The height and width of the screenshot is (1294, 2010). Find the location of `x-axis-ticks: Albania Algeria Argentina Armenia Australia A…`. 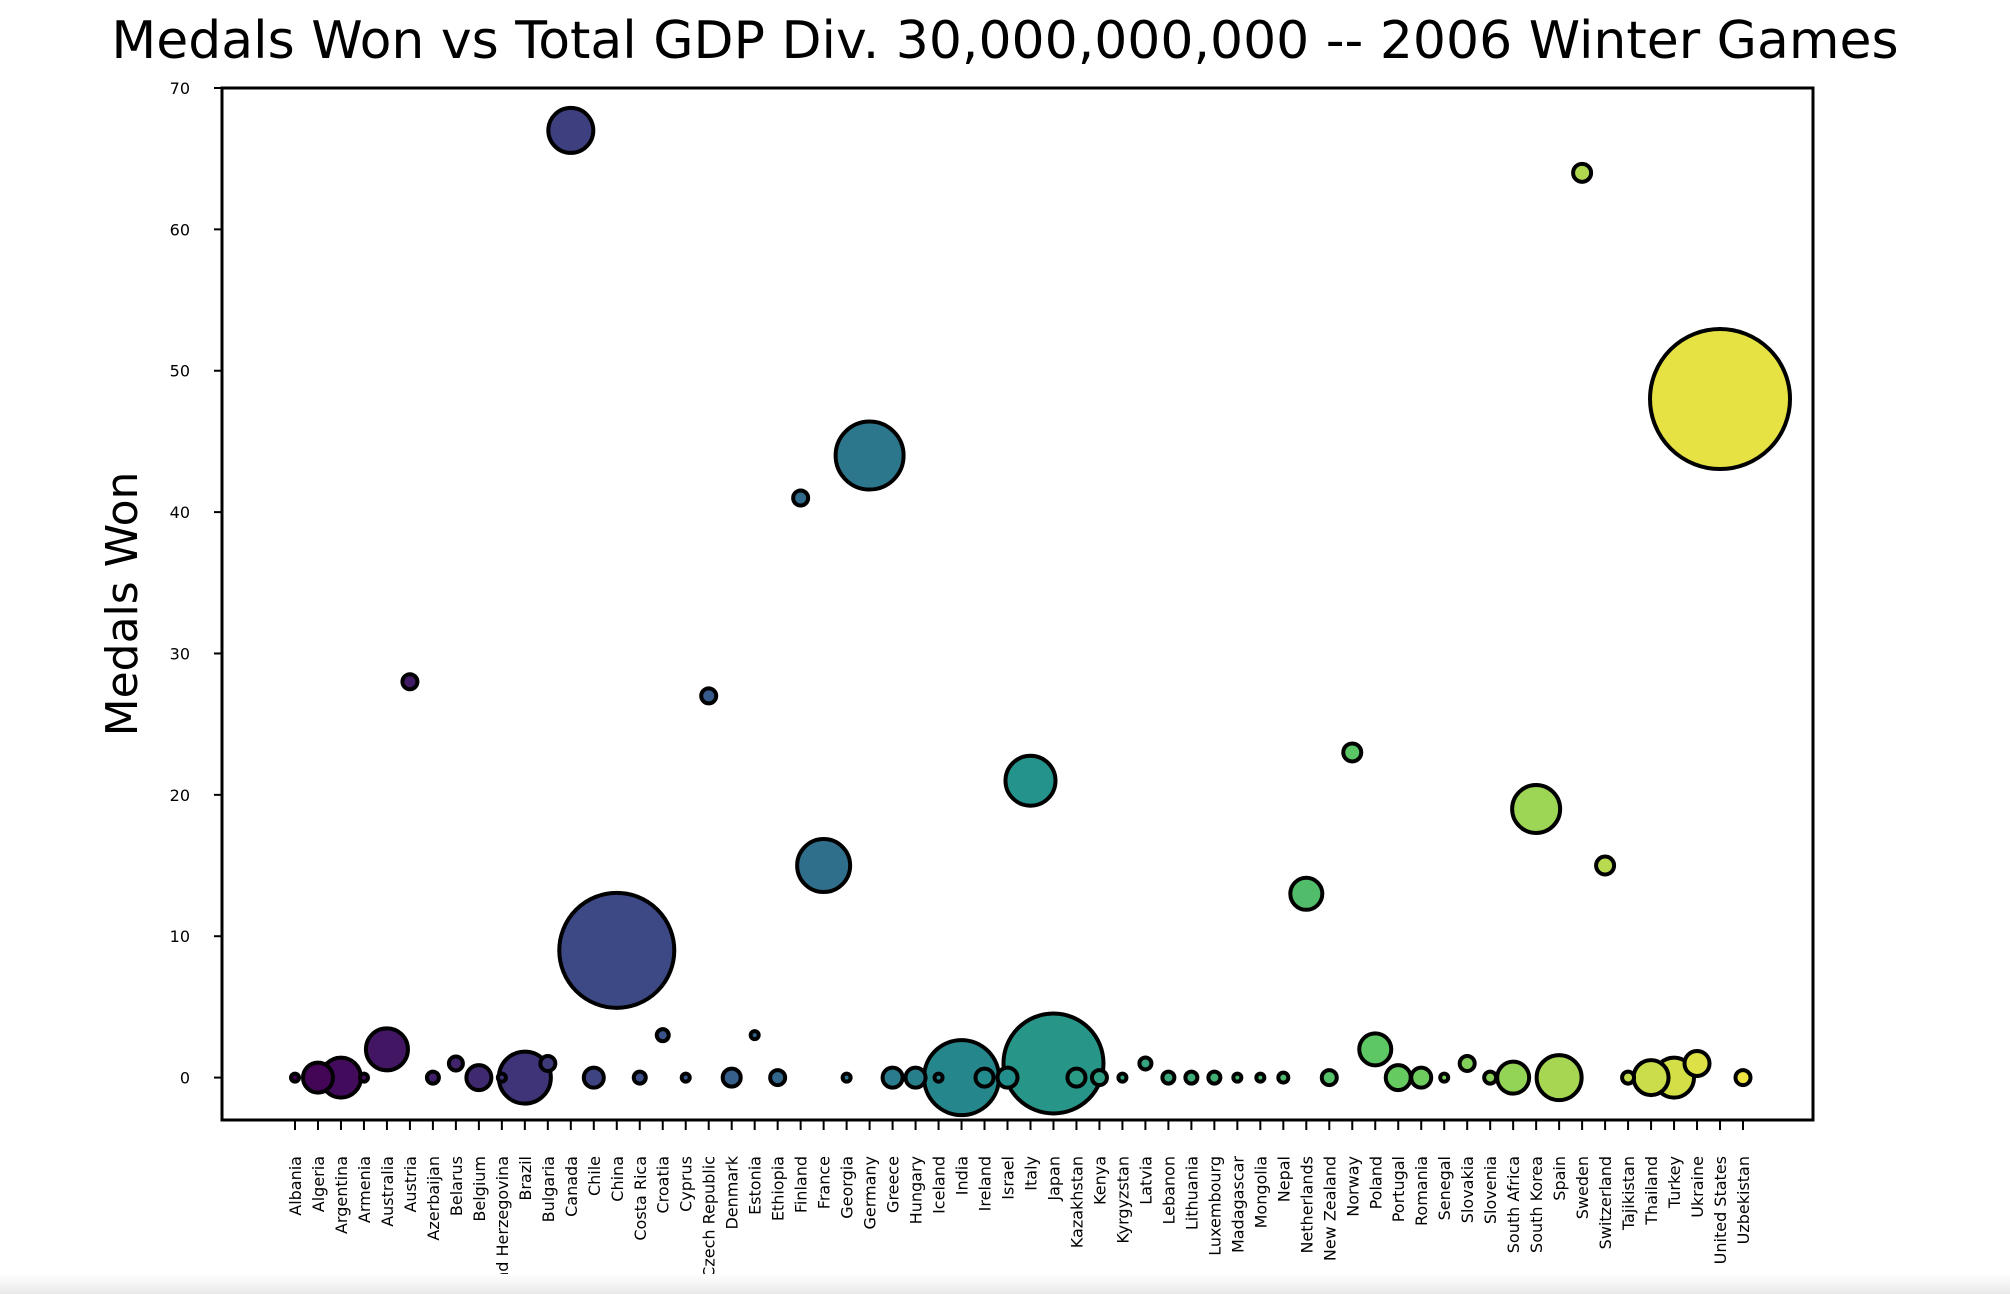

x-axis-ticks: Albania Algeria Argentina Armenia Australia A… is located at coordinates (1019, 1207).